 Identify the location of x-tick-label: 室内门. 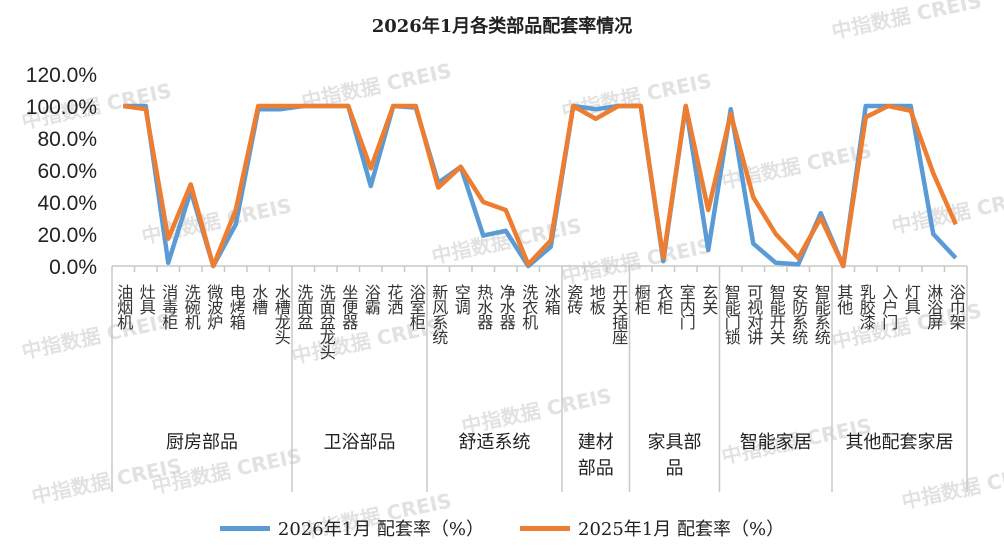
(686, 306).